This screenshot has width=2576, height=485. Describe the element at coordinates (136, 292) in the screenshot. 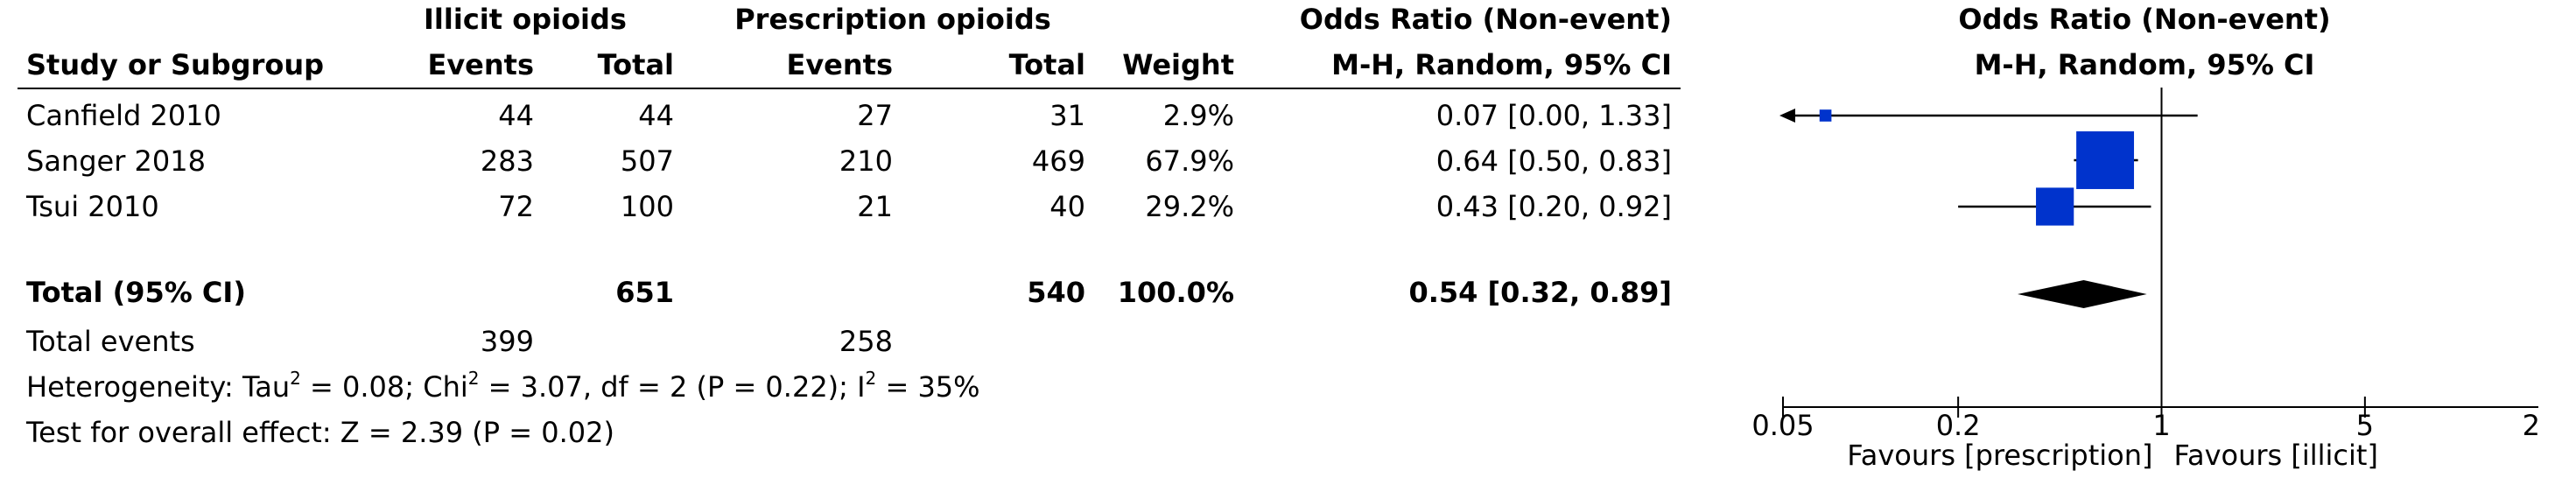

I see `total-label: Total (95% CI)` at that location.